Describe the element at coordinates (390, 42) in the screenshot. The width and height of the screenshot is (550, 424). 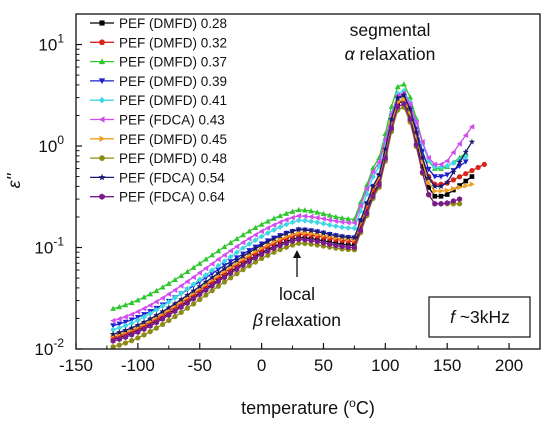
I see `alpha-annotation: segmental α relaxation` at that location.